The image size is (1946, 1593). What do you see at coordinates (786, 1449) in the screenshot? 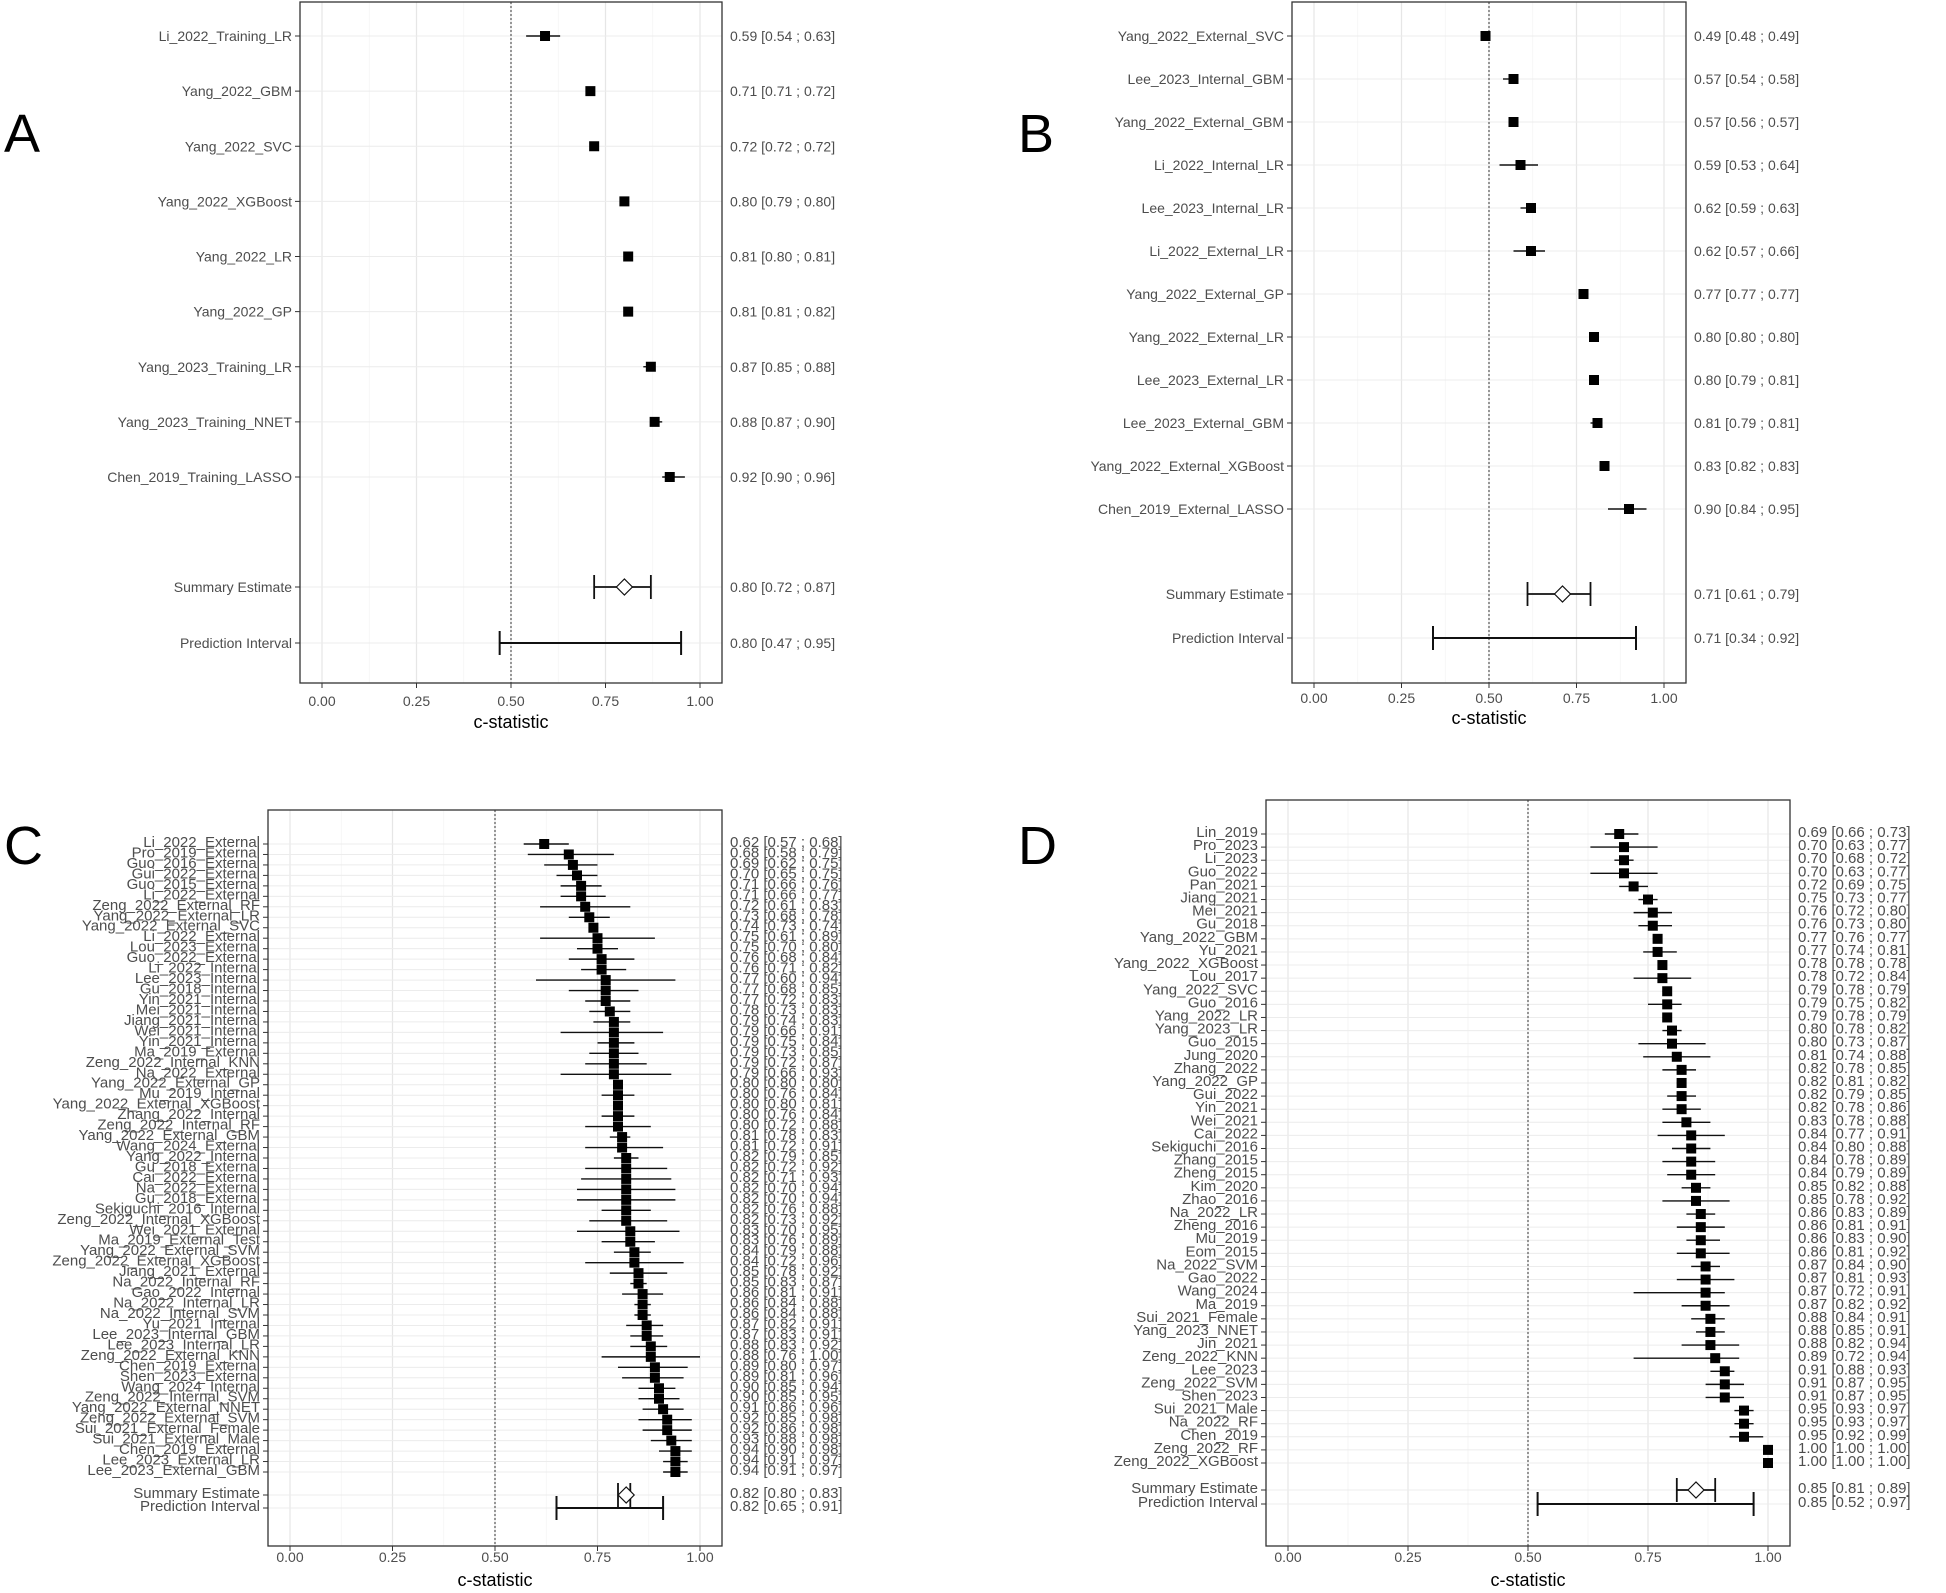
I see `estimate-text: 0.94 [0.90 ; 0.98]` at bounding box center [786, 1449].